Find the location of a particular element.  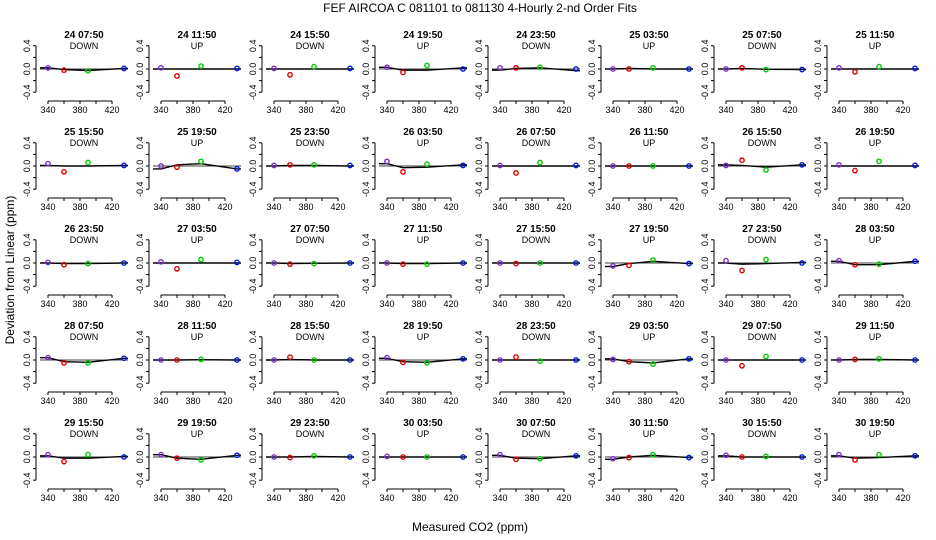

panel-title: 30 07:50 is located at coordinates (536, 423).